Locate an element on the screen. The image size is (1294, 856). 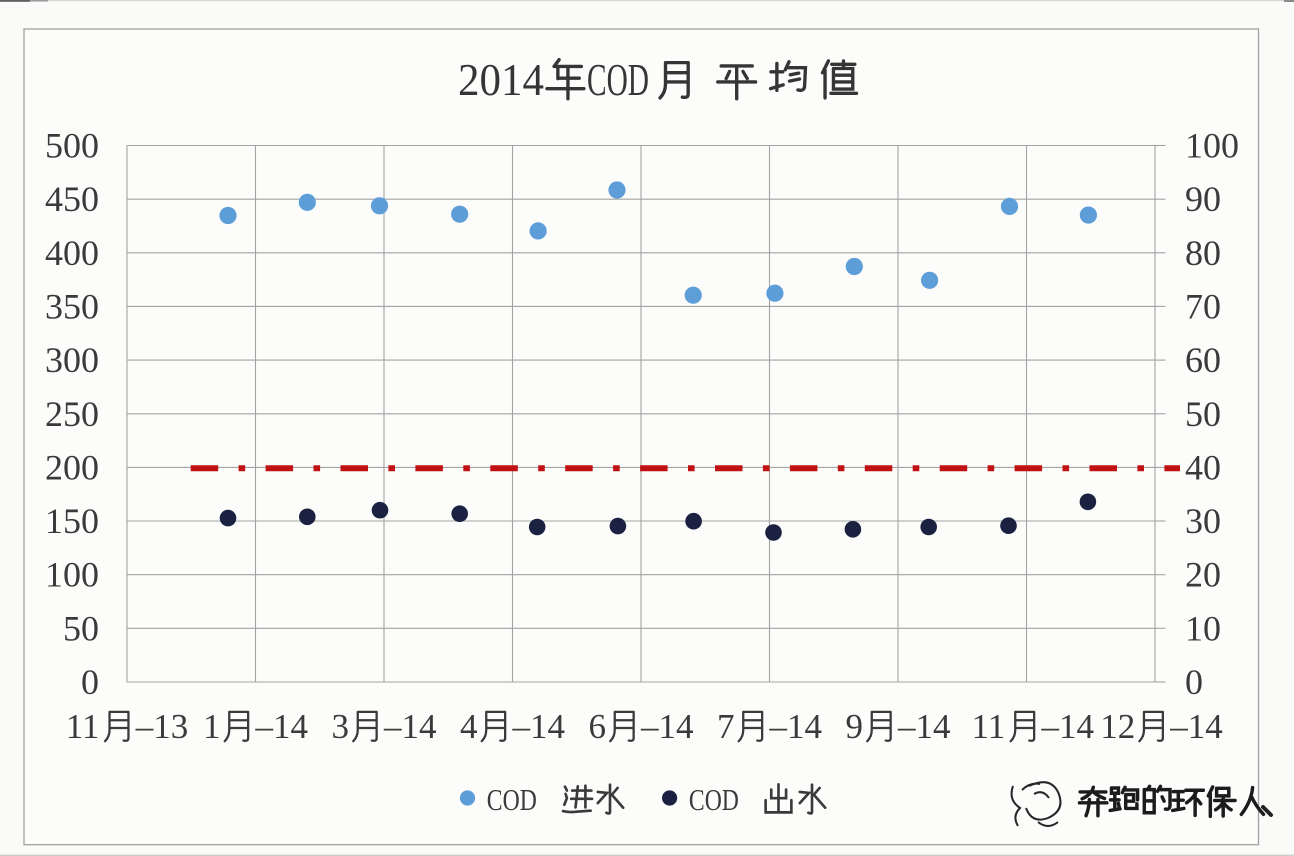
svg-text: 400 is located at coordinates (72, 253).